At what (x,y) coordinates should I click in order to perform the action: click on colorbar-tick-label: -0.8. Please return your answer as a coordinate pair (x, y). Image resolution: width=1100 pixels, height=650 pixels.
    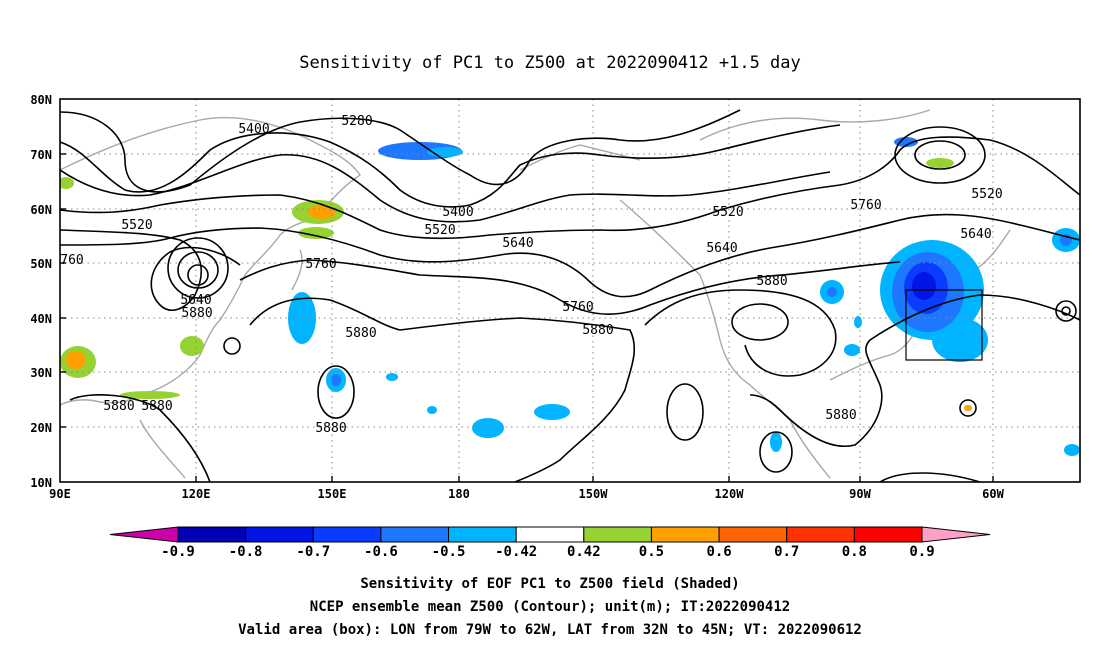
    Looking at the image, I should click on (246, 552).